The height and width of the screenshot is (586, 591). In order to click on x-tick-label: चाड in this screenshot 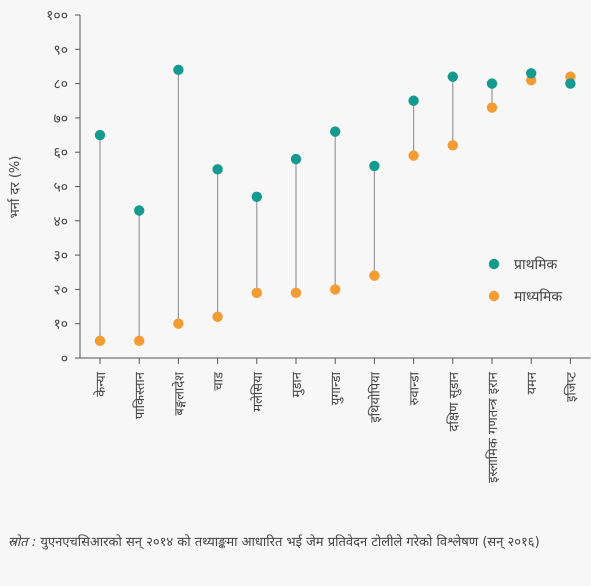, I will do `click(219, 381)`.